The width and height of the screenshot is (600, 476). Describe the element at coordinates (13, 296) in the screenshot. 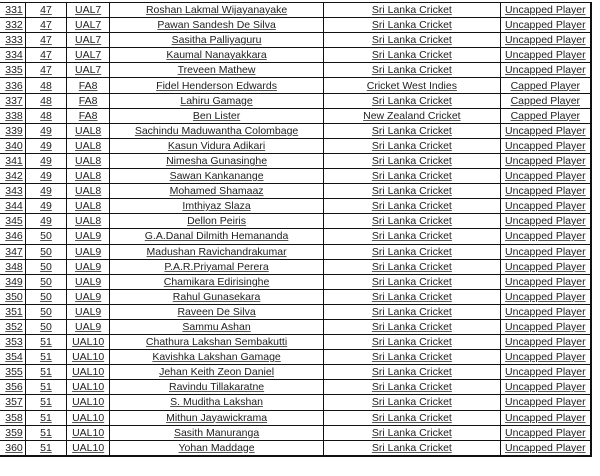

I see `row-number-cell: 350` at that location.